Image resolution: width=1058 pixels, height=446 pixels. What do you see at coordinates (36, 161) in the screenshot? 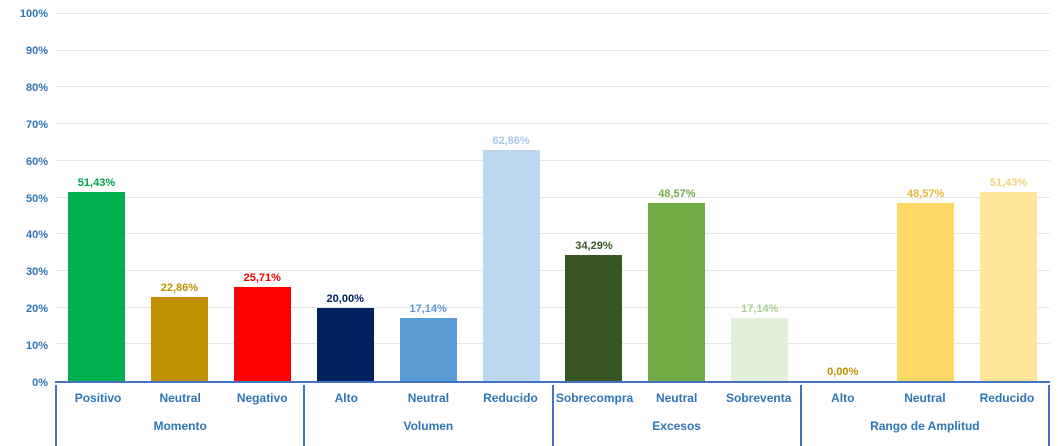
I see `y-tick-label: 60%` at bounding box center [36, 161].